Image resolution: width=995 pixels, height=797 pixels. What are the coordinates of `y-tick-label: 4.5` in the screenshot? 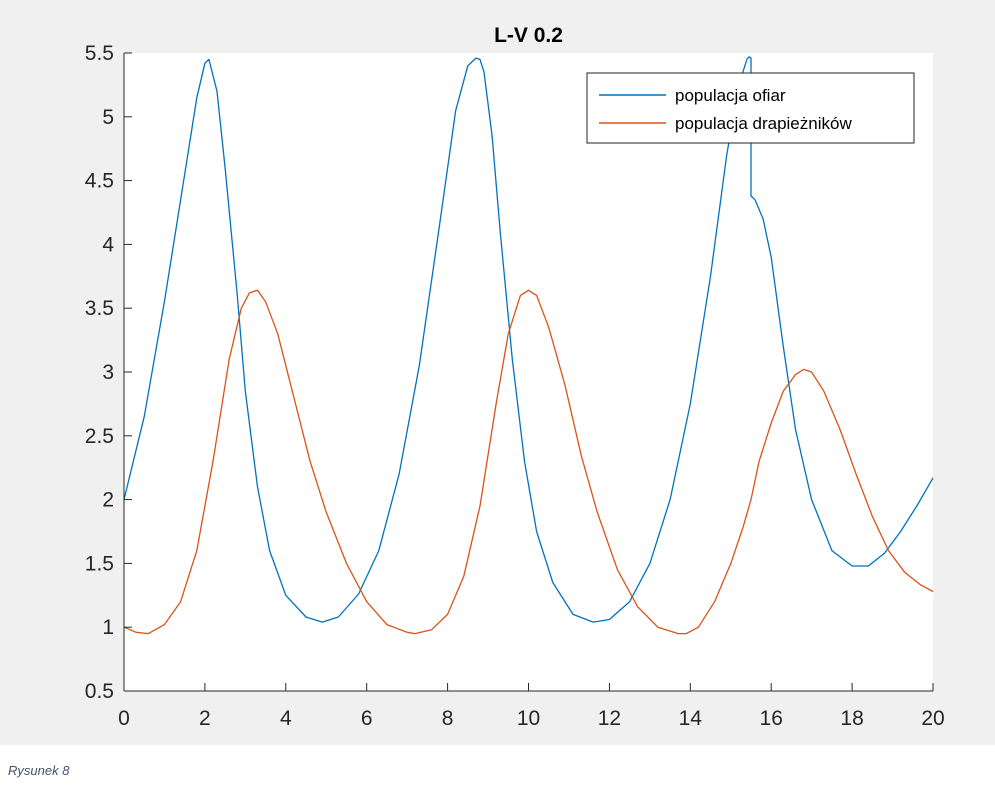 It's located at (99, 181).